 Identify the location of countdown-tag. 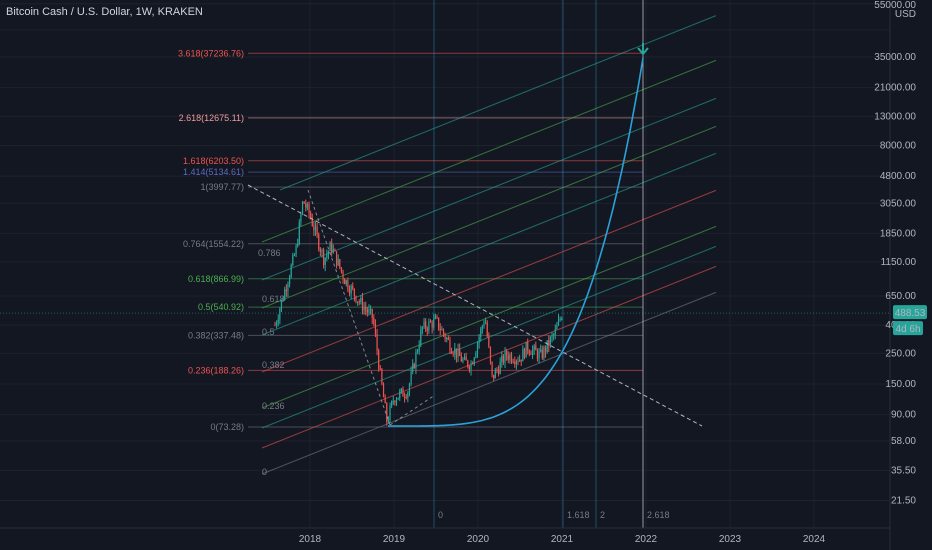
(908, 328).